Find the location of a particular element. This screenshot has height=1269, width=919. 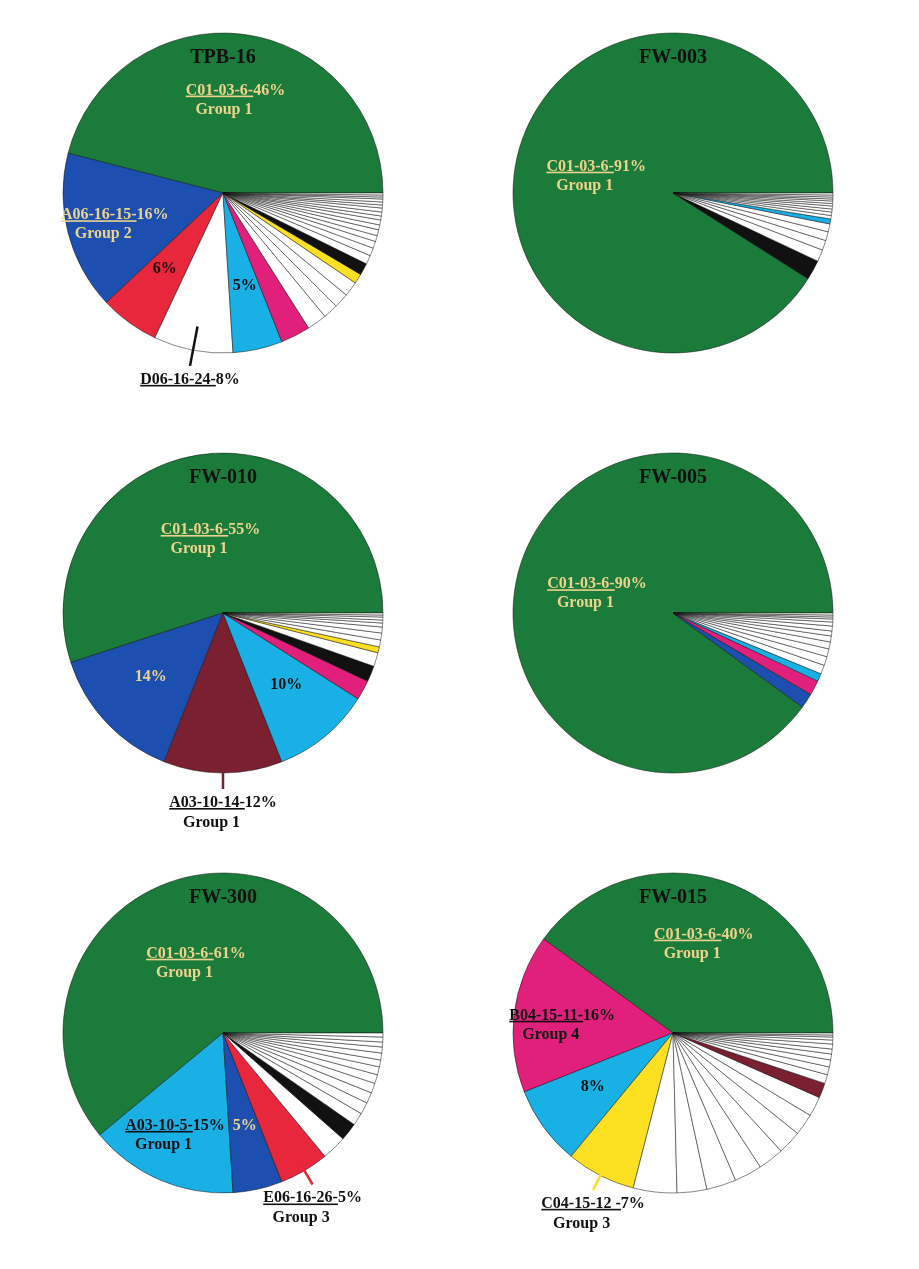

data-label: 61% is located at coordinates (229, 952).